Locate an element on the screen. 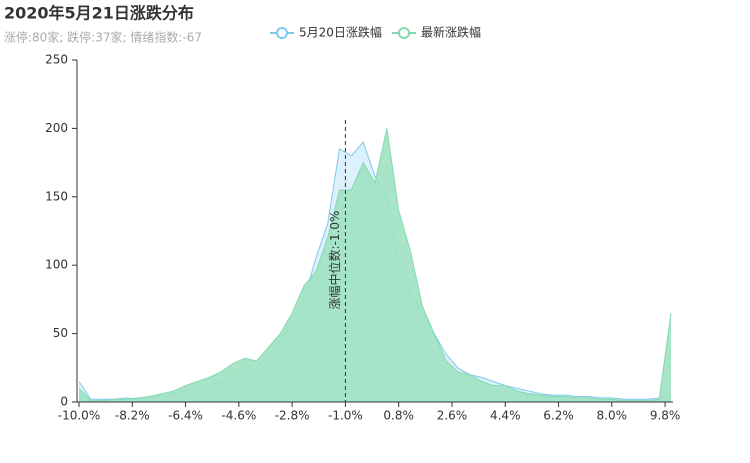 This screenshot has width=750, height=463. y-tick-label: 250 is located at coordinates (56, 60).